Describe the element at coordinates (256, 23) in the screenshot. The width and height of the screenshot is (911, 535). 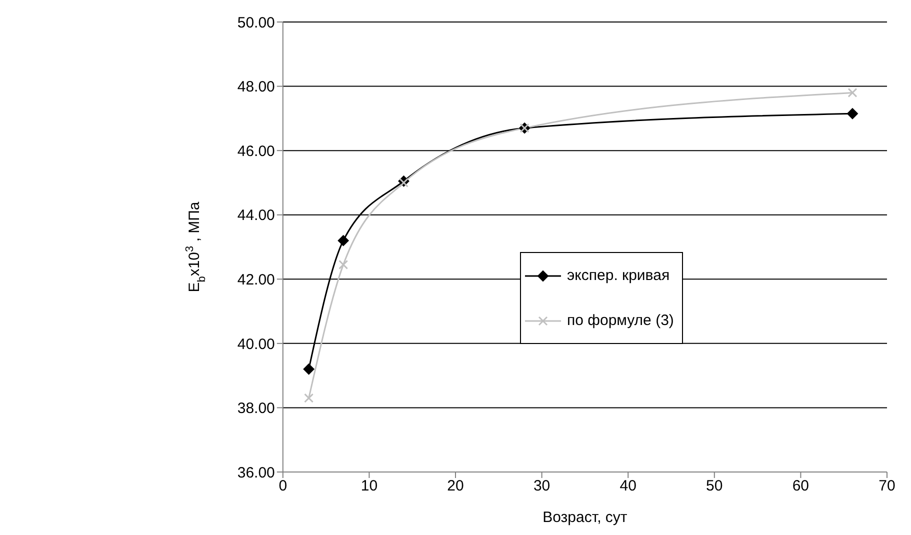
I see `y-tick-label: 50.00` at that location.